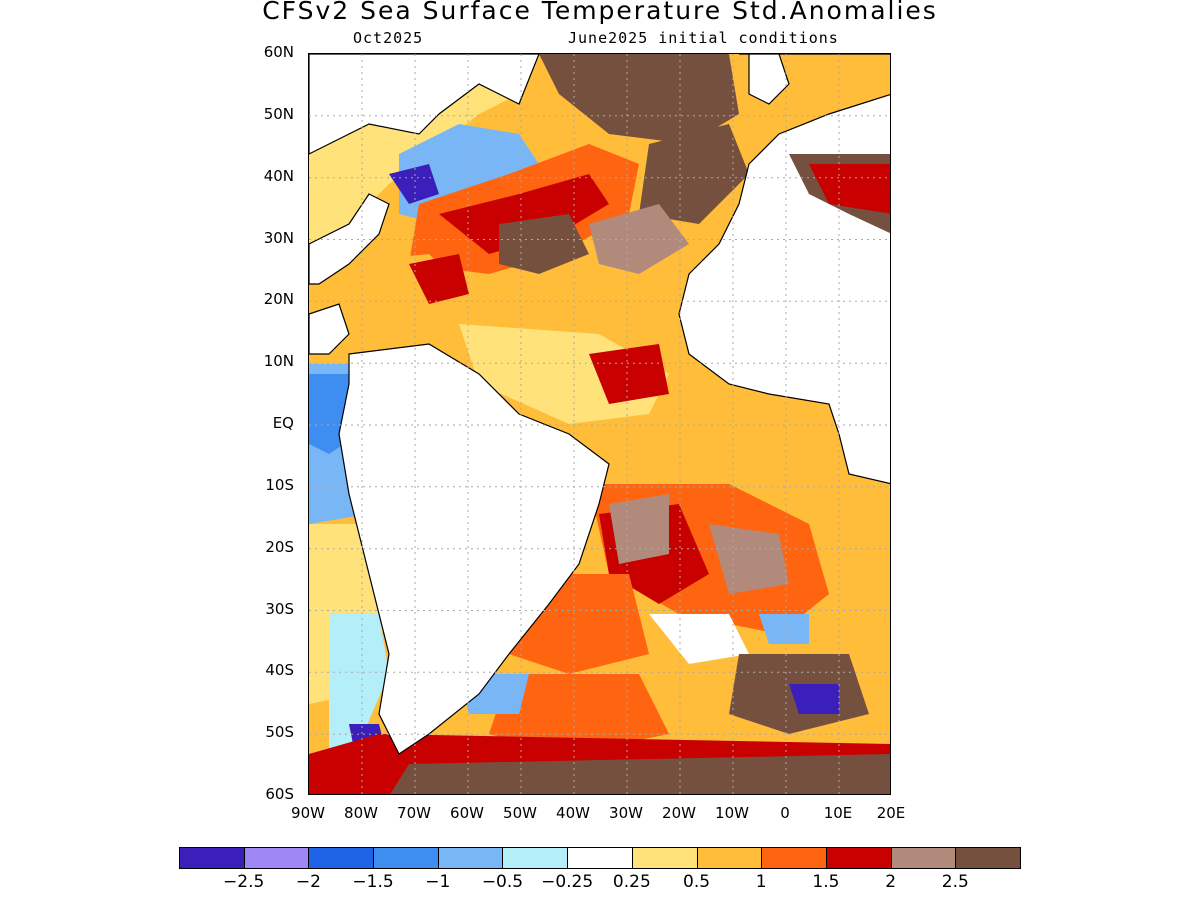 This screenshot has width=1200, height=900. Describe the element at coordinates (732, 813) in the screenshot. I see `longitude-label: 10W` at that location.